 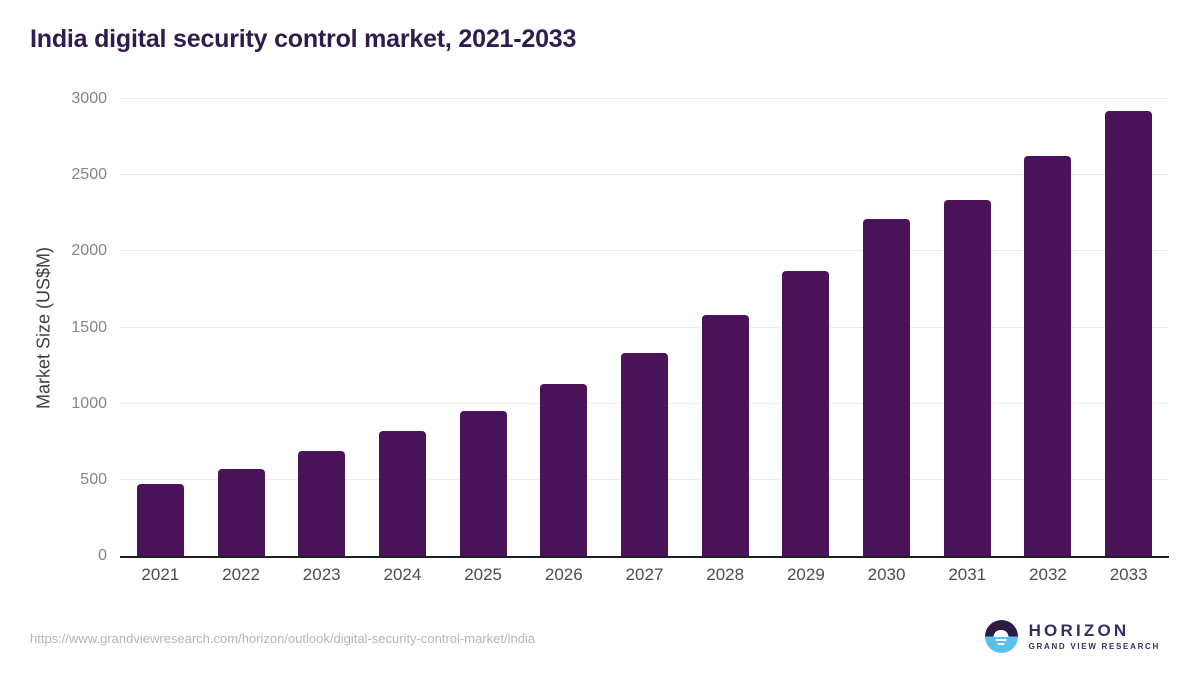 What do you see at coordinates (93, 479) in the screenshot?
I see `y-tick-label-500: 500` at bounding box center [93, 479].